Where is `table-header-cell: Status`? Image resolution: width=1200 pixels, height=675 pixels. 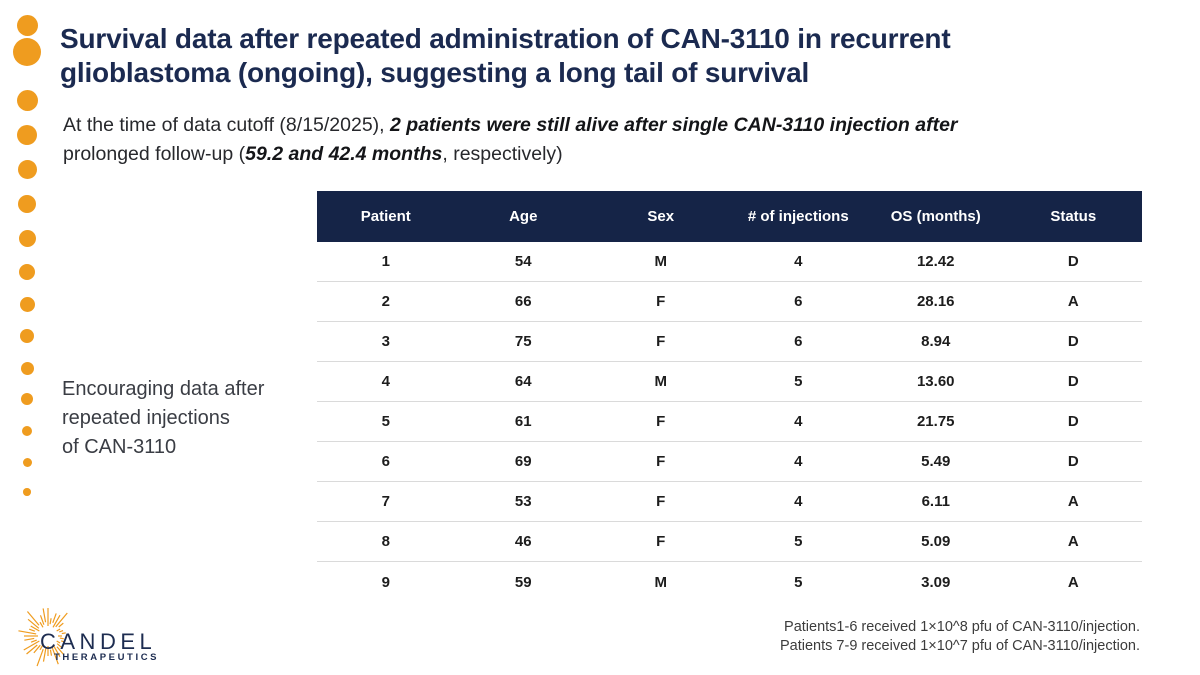
table-header-cell: Status is located at coordinates (1073, 216).